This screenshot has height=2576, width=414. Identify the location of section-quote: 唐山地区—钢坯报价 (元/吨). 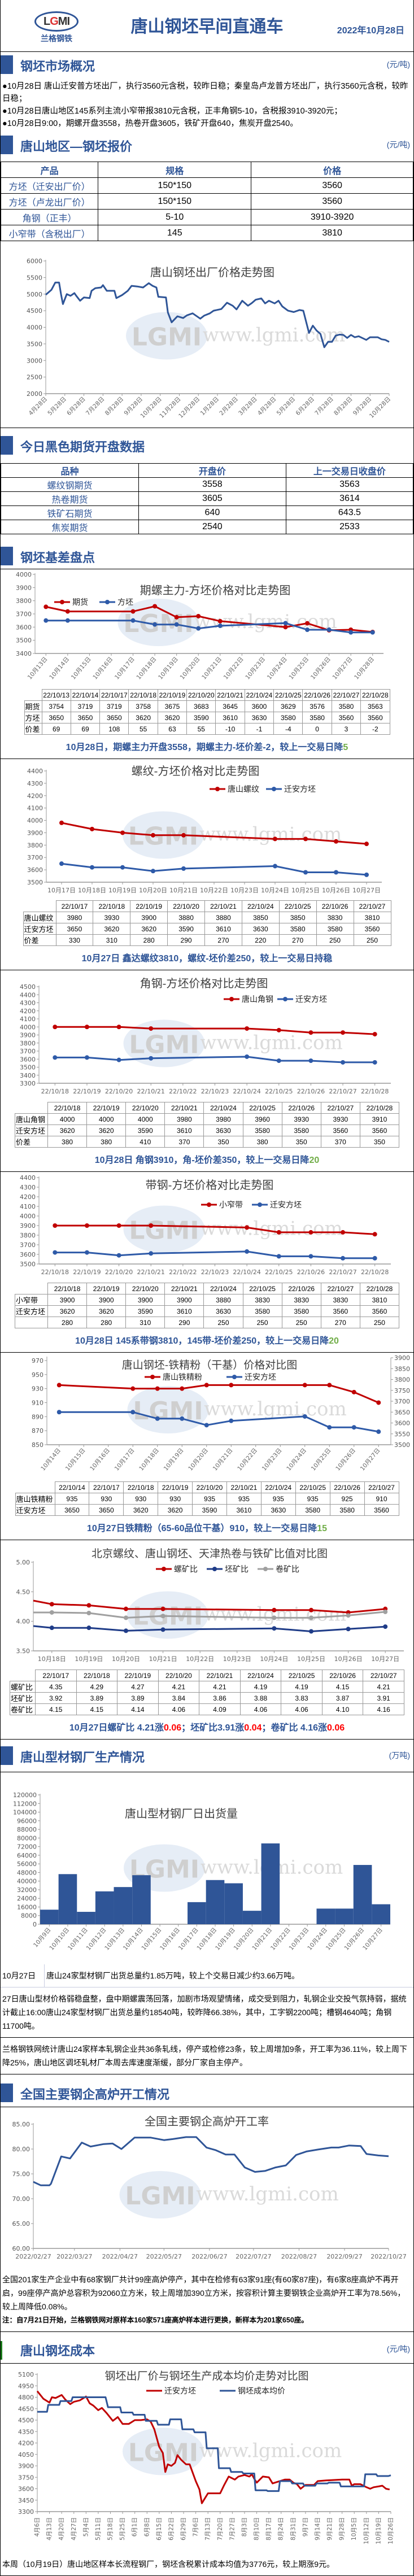
(207, 145).